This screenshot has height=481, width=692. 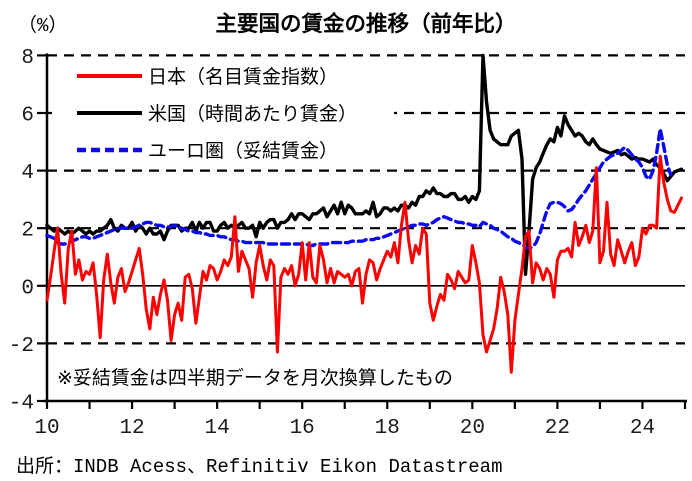 What do you see at coordinates (255, 378) in the screenshot?
I see `footnote: ※妥結賃金は四半期データを月次換算したもの` at bounding box center [255, 378].